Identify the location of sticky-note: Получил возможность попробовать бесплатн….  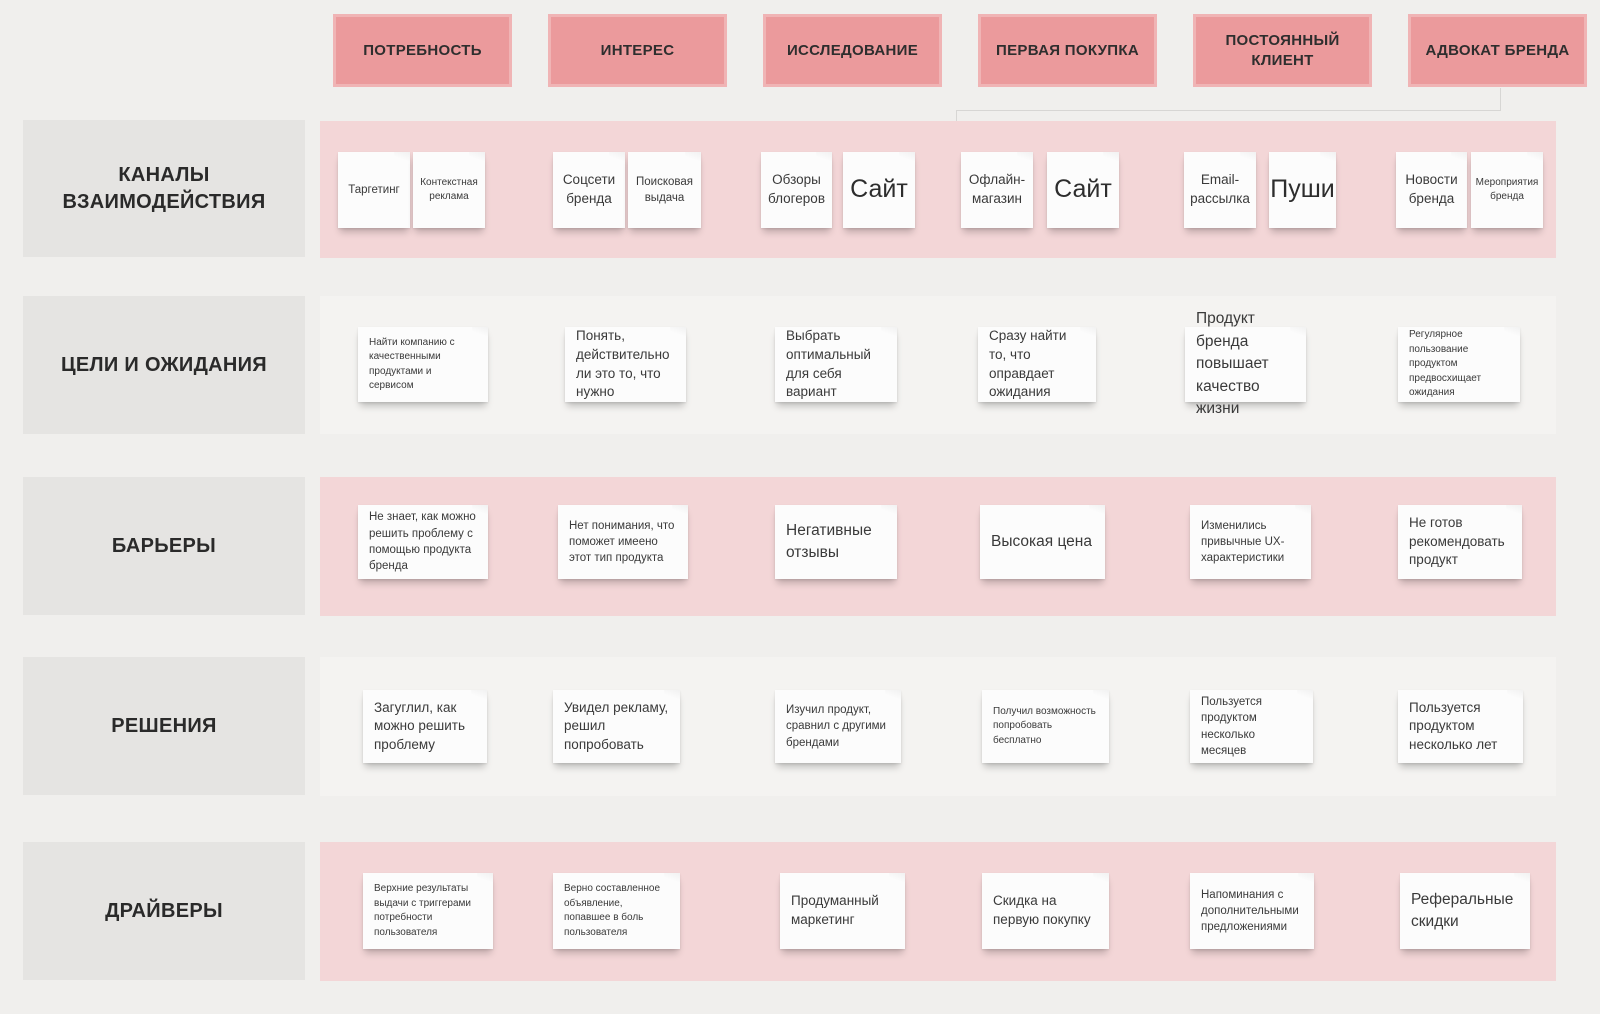
(1045, 726).